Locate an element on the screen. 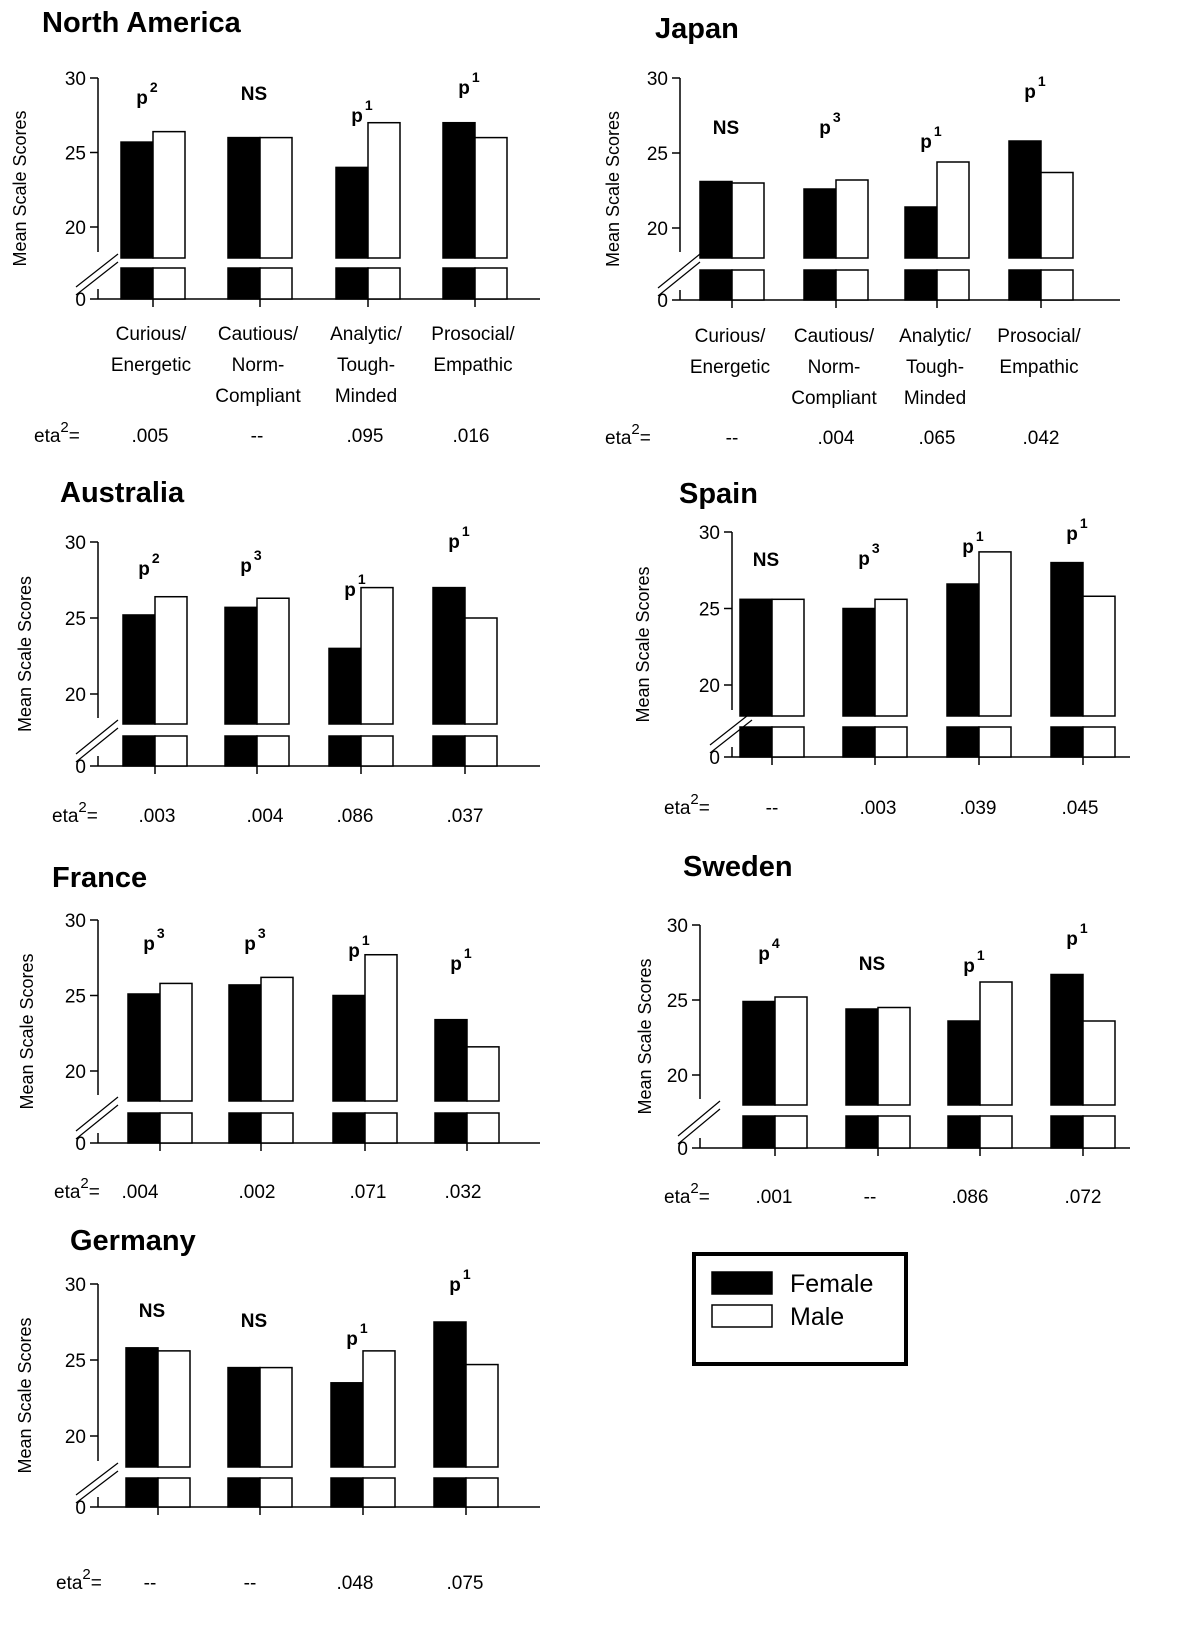 This screenshot has height=1646, width=1186. eta-value: .002 is located at coordinates (257, 1192).